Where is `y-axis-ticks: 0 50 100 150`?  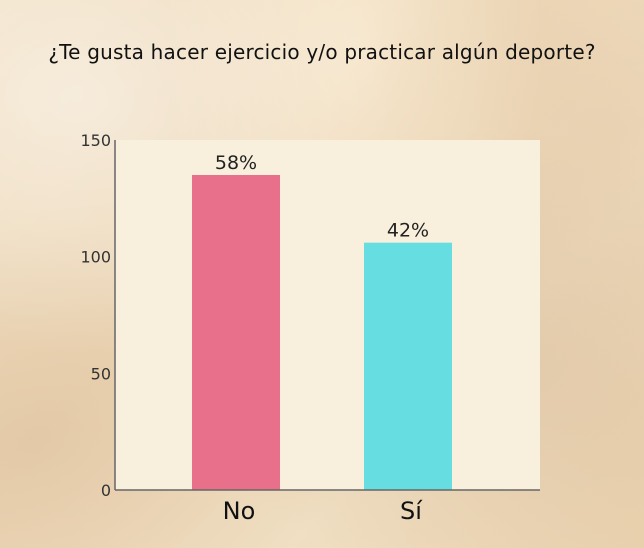
y-axis-ticks: 0 50 100 150 is located at coordinates (95, 315).